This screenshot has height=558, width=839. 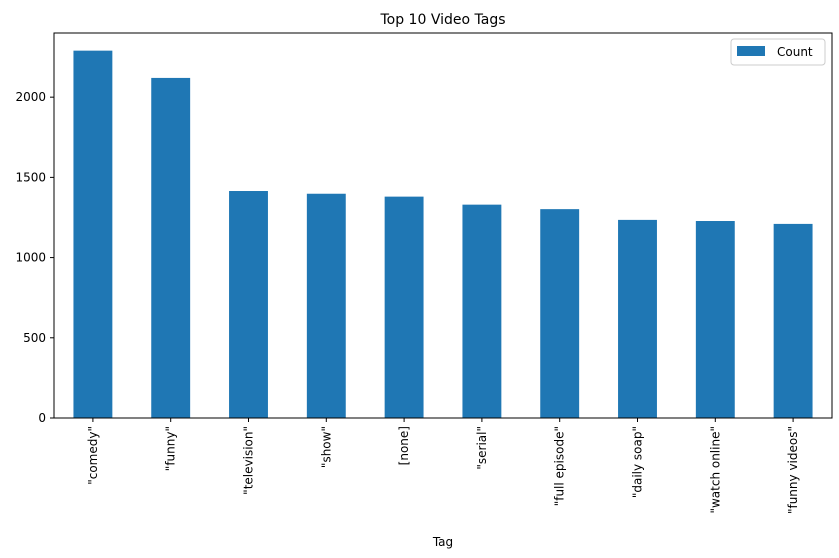 I want to click on x-tick-label-5: "serial", so click(x=482, y=448).